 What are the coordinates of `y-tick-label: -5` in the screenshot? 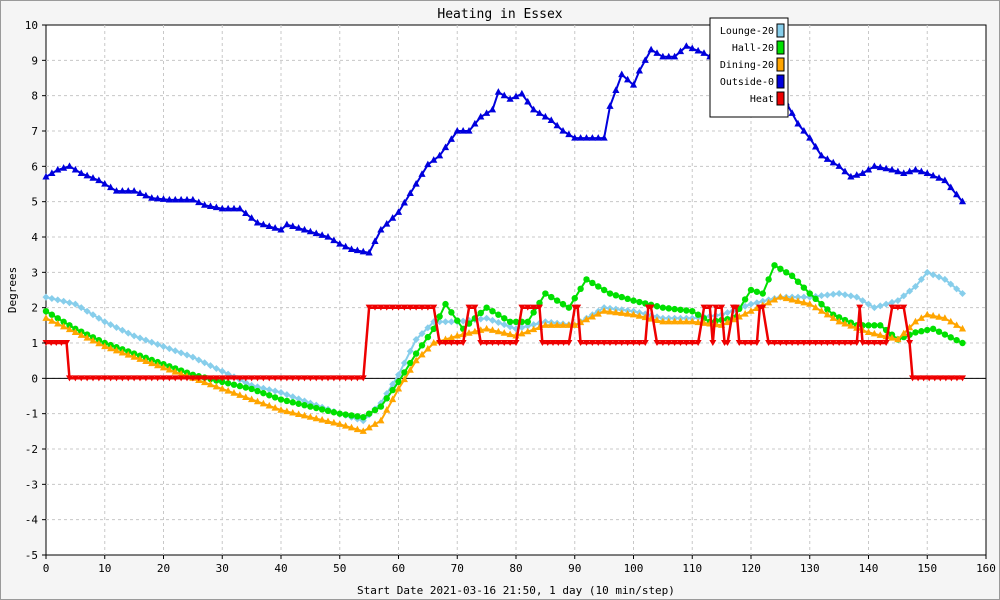 It's located at (31, 555).